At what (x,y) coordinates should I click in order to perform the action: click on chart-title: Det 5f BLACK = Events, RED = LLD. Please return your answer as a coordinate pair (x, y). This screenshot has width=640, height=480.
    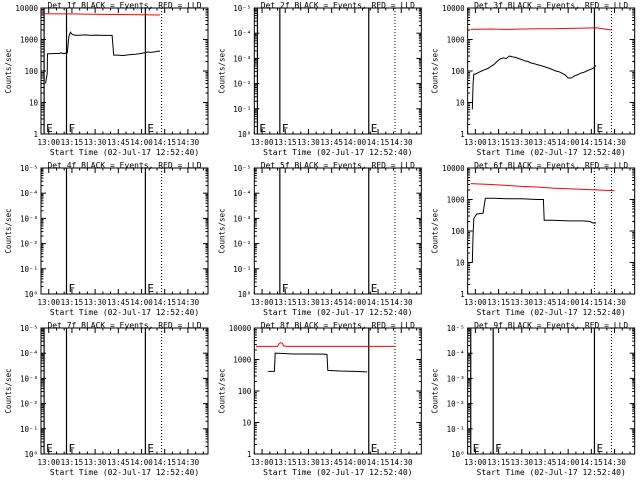
    Looking at the image, I should click on (338, 165).